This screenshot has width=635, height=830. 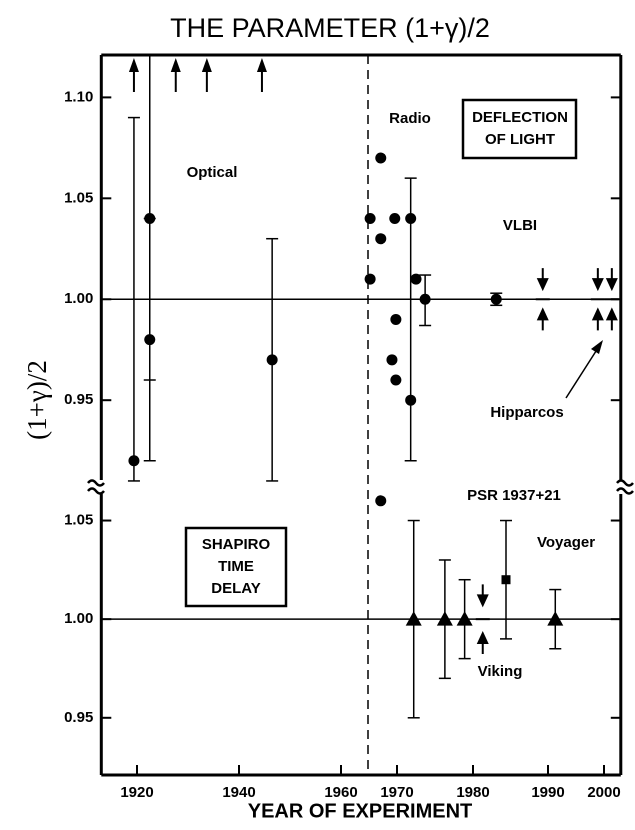 I want to click on series-label: Optical, so click(x=212, y=172).